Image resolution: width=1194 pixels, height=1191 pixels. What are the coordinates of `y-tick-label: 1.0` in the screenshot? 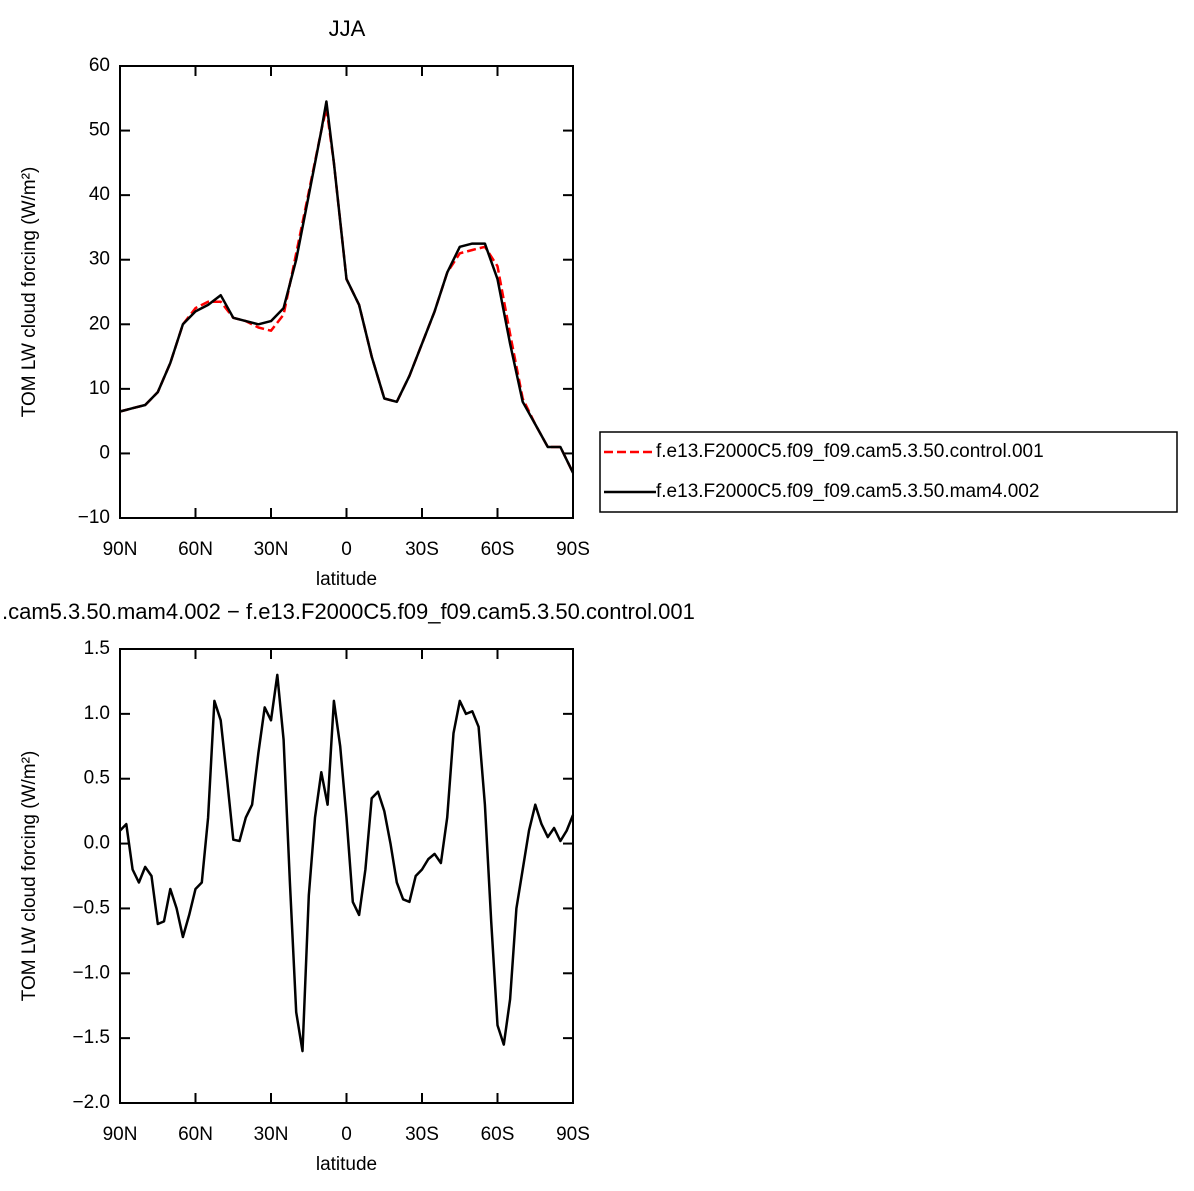 It's located at (97, 713).